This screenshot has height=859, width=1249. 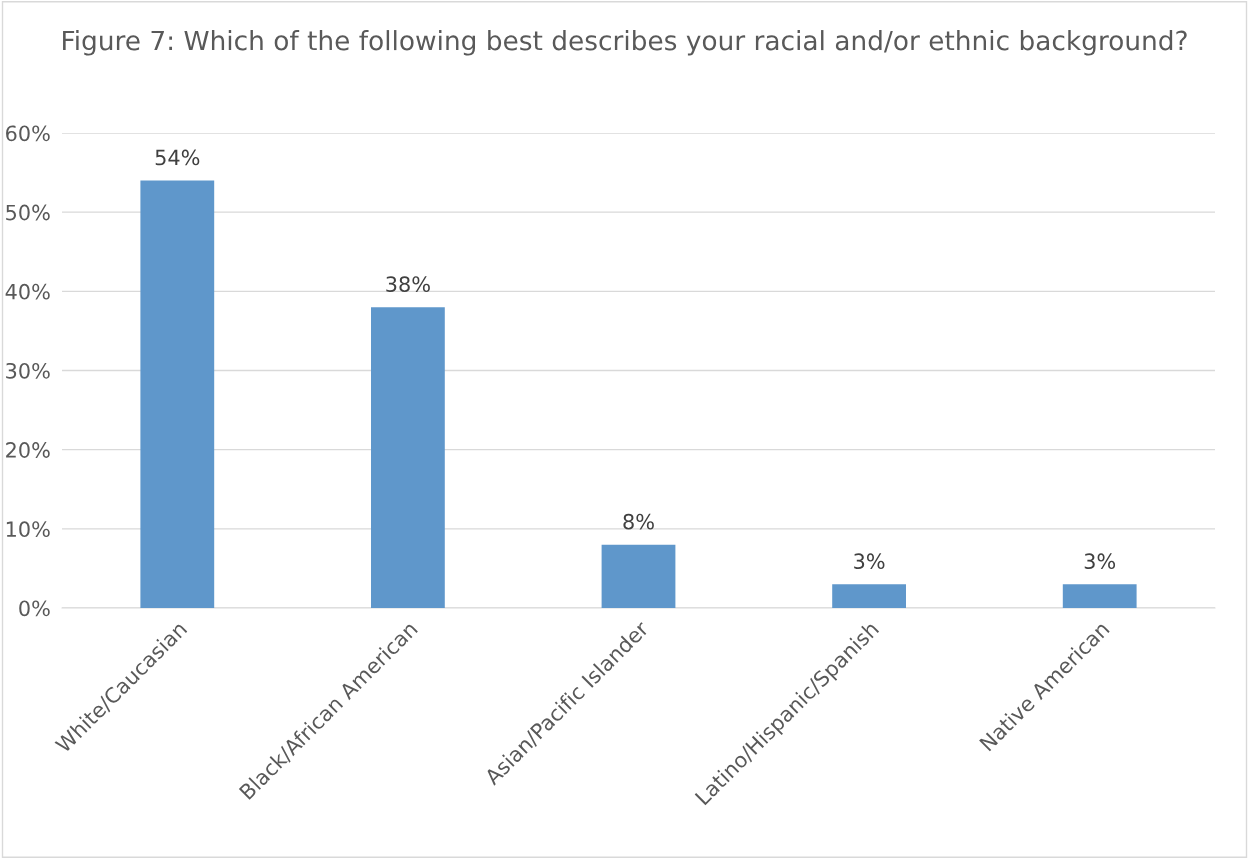 I want to click on chart-title: Figure 7: Which of the following best describes your racial and/or ethnic background?, so click(x=625, y=43).